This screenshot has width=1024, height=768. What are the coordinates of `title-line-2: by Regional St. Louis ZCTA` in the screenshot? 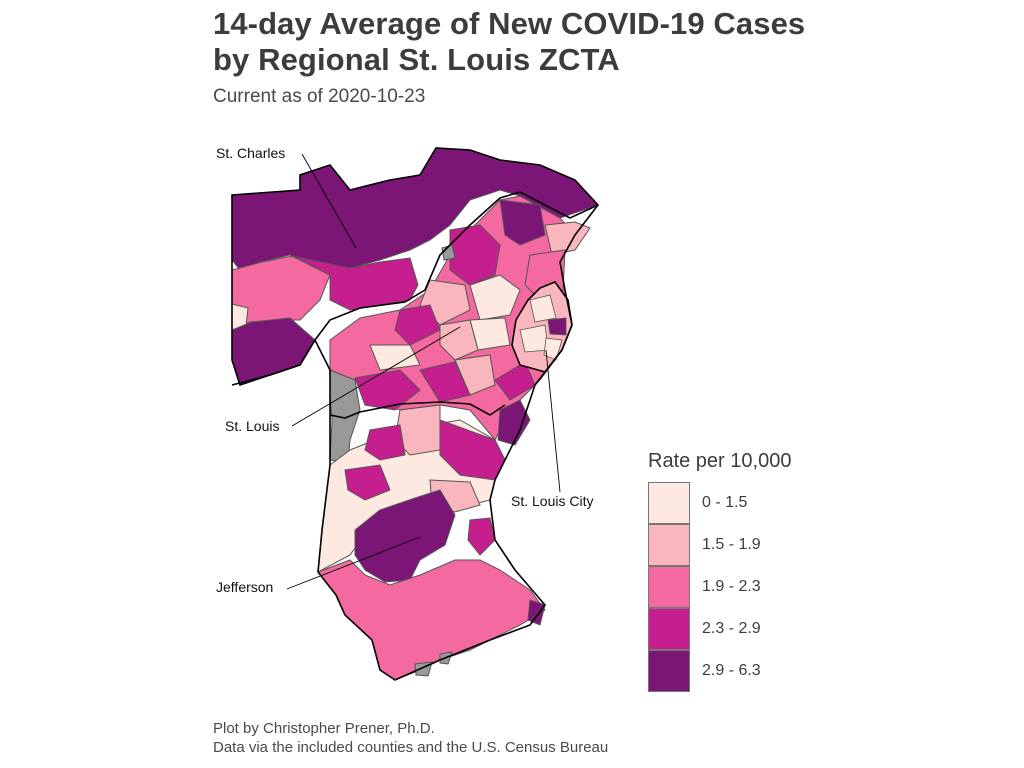 It's located at (416, 59).